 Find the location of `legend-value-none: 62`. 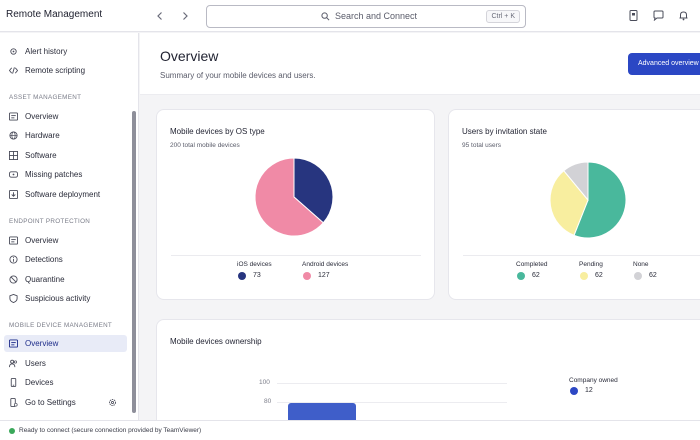

legend-value-none: 62 is located at coordinates (653, 275).